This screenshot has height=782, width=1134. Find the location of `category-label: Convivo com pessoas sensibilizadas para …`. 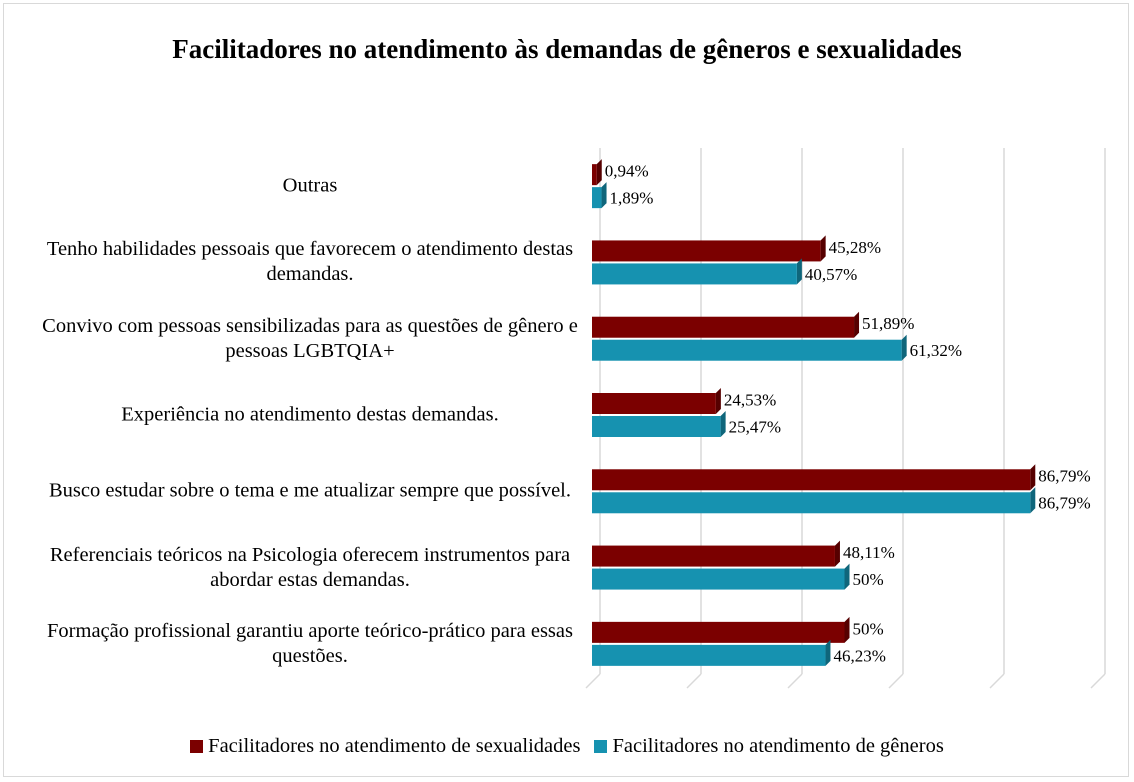

category-label: Convivo com pessoas sensibilizadas para … is located at coordinates (310, 338).